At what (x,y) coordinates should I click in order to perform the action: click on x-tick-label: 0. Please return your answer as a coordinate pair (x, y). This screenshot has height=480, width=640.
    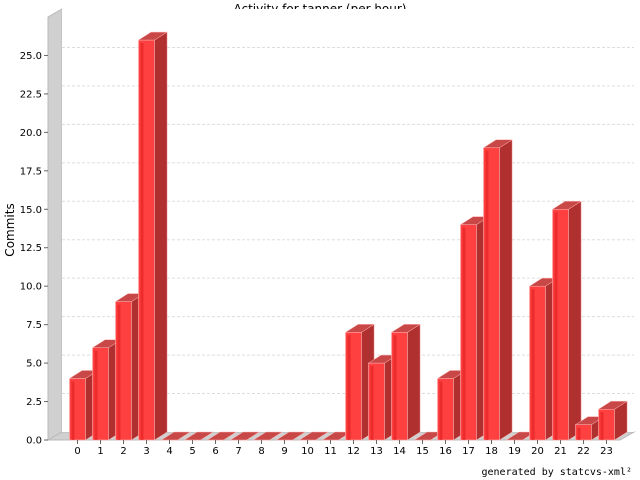
    Looking at the image, I should click on (77, 451).